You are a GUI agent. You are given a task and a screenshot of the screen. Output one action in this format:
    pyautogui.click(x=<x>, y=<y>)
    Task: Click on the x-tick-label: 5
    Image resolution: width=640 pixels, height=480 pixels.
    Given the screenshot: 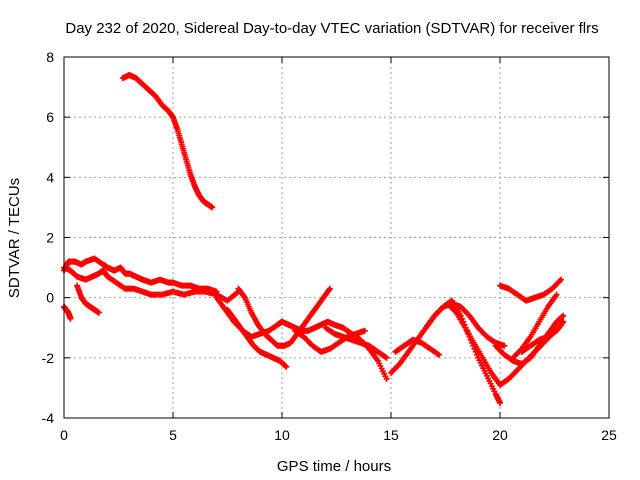 What is the action you would take?
    pyautogui.click(x=173, y=435)
    